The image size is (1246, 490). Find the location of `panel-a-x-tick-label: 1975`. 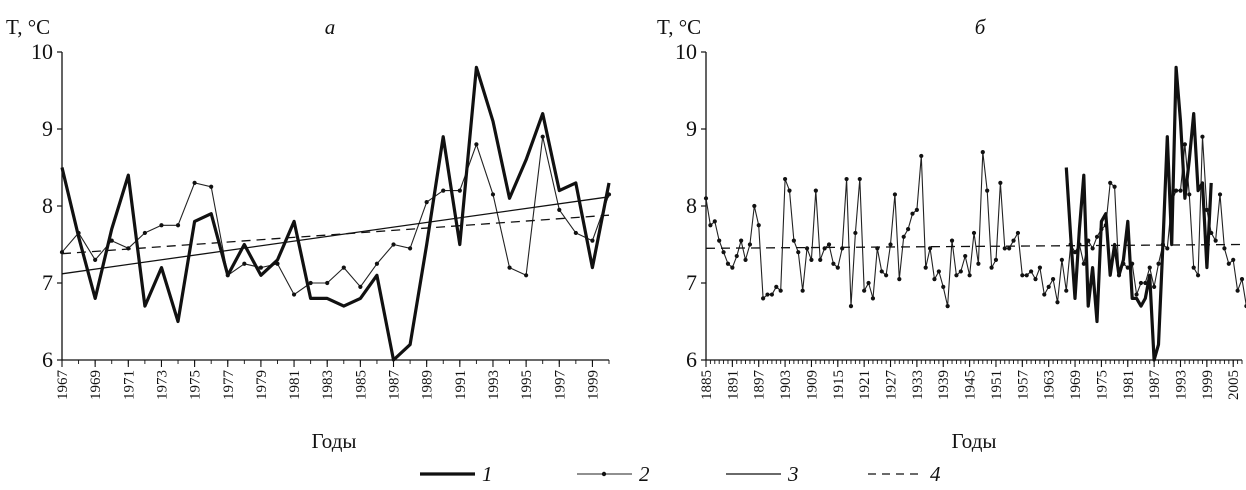

panel-a-x-tick-label: 1975 is located at coordinates (196, 385).